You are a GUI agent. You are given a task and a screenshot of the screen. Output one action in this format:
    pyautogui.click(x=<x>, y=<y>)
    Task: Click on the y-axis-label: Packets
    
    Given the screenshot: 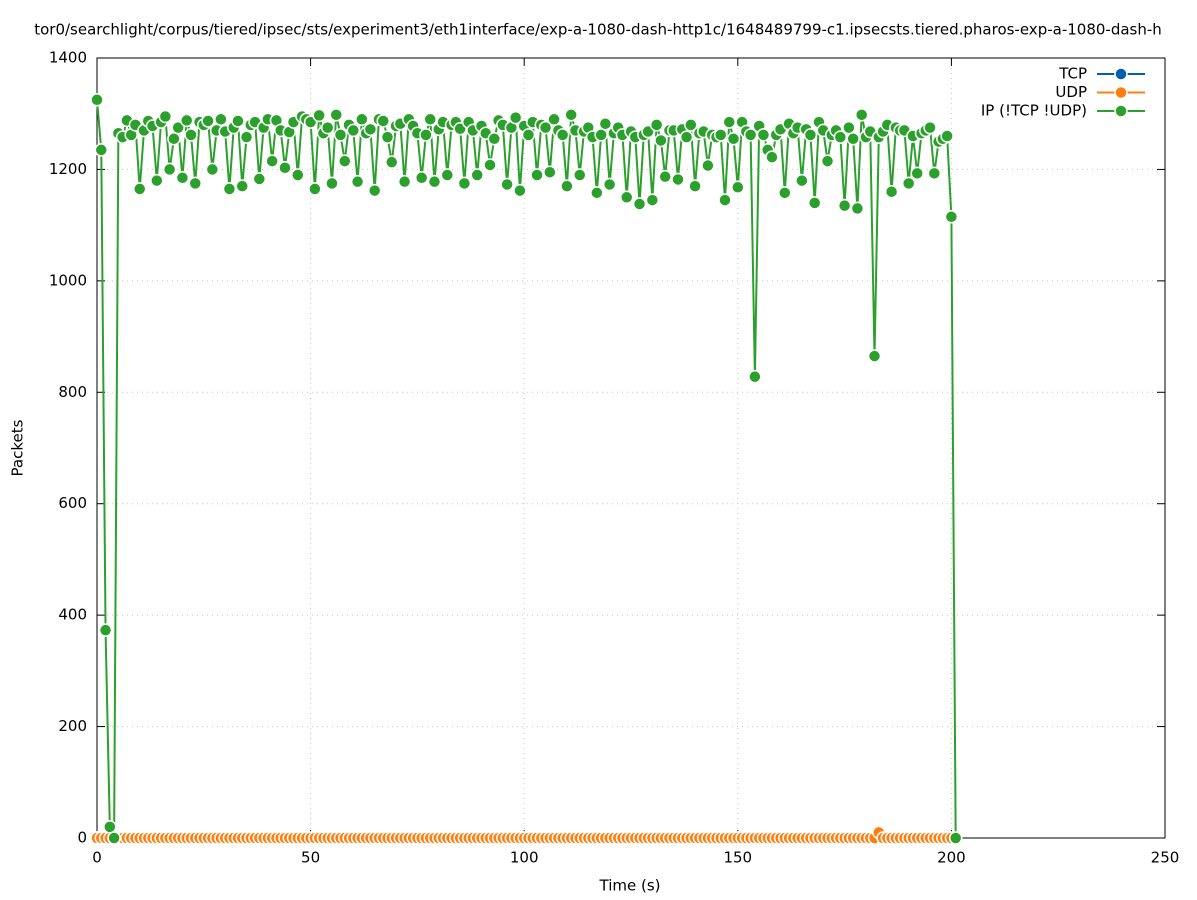 What is the action you would take?
    pyautogui.click(x=18, y=447)
    